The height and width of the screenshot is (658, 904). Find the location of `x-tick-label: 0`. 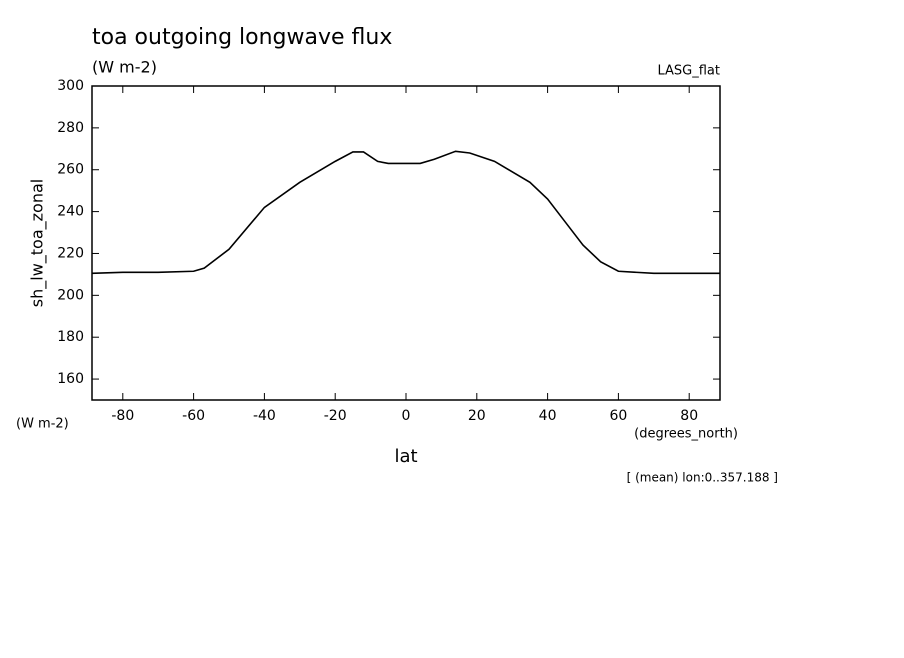

x-tick-label: 0 is located at coordinates (406, 416).